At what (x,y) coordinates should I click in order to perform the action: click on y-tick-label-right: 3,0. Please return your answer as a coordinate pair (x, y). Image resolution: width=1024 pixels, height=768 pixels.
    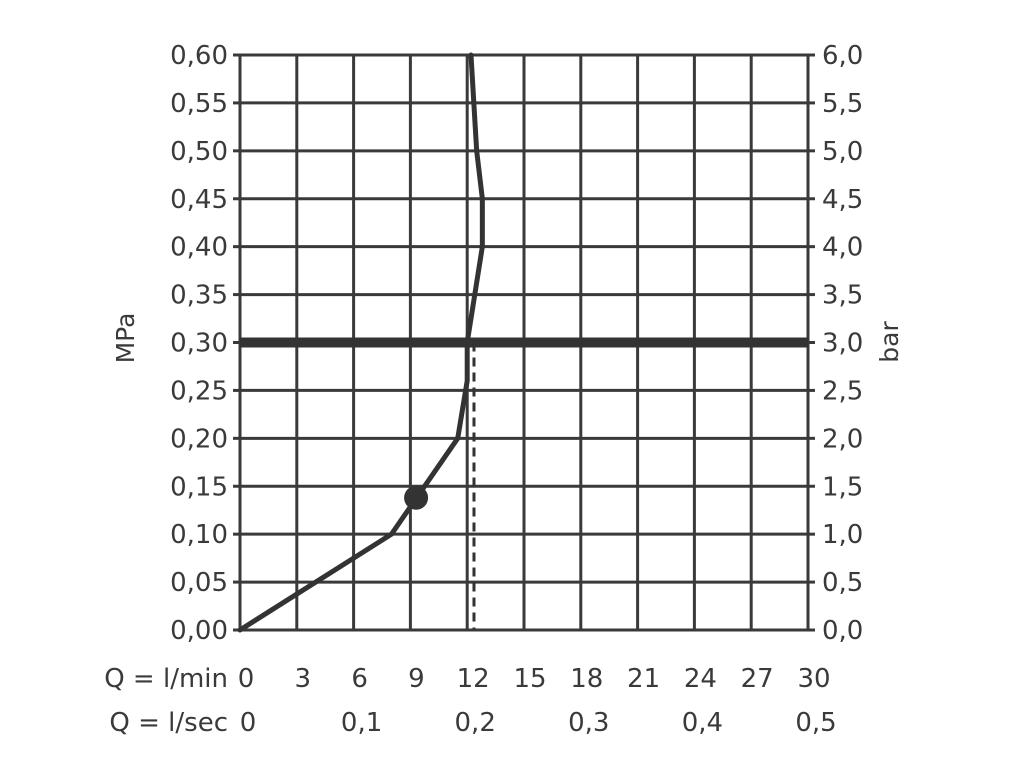
    Looking at the image, I should click on (842, 344).